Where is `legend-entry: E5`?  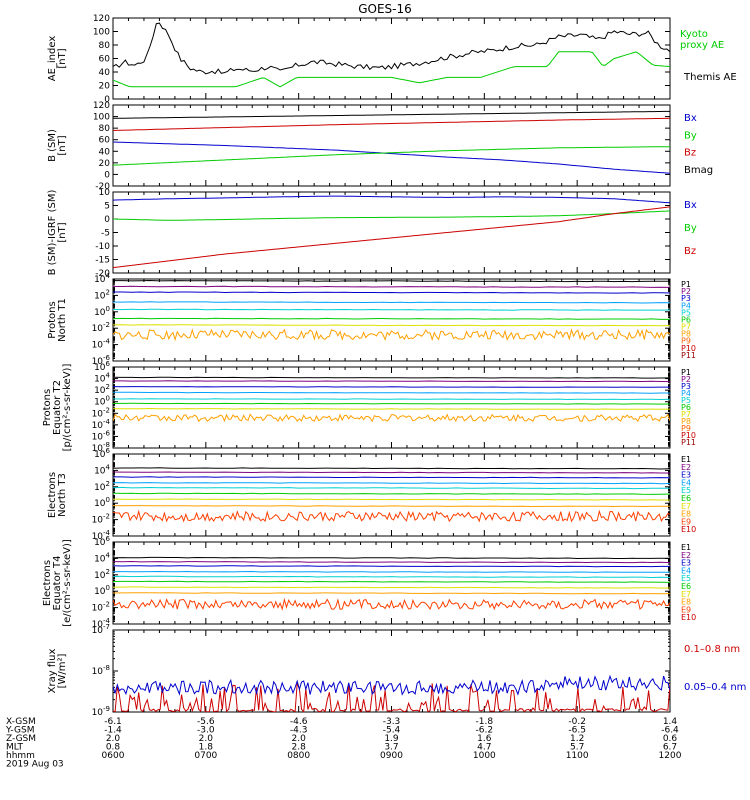
legend-entry: E5 is located at coordinates (686, 490).